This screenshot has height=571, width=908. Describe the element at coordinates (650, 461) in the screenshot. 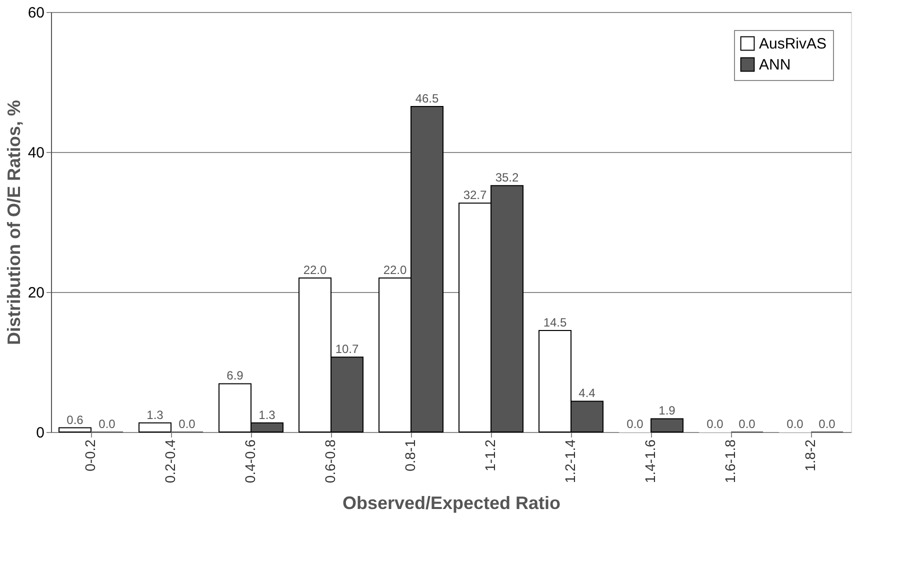

I see `x-tick-label: 1.4-1.6` at that location.